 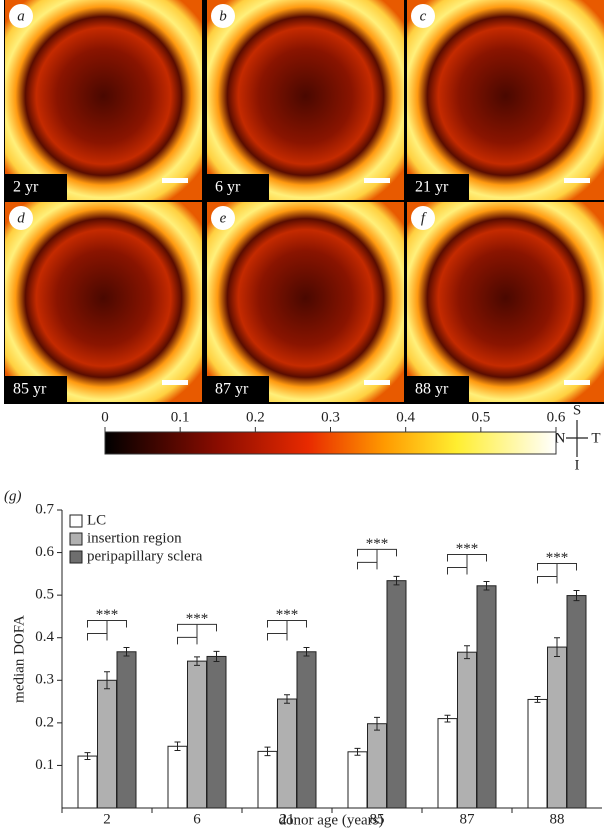 I want to click on x-tick-label: 85, so click(x=377, y=819).